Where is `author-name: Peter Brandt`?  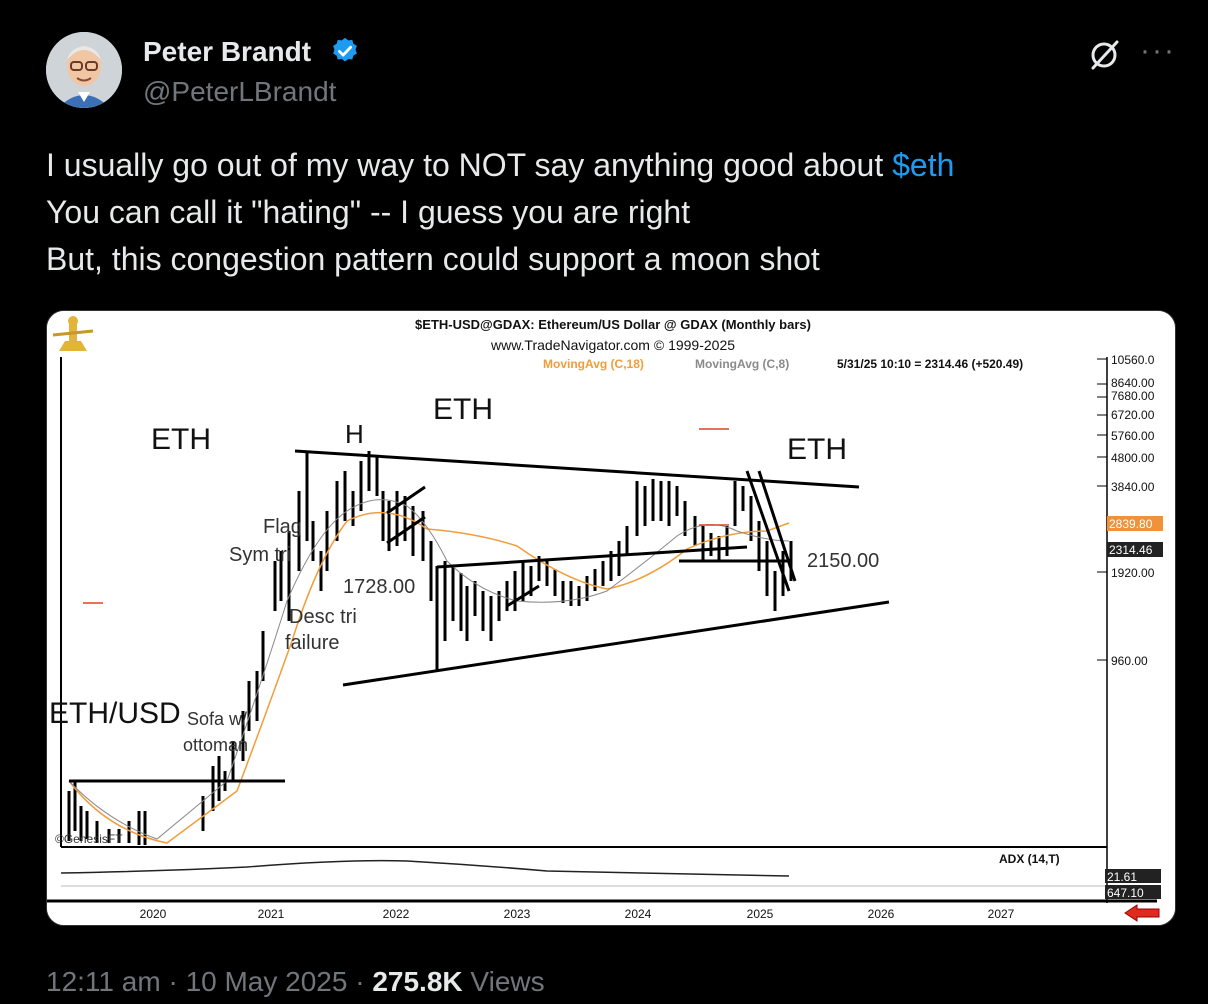
author-name: Peter Brandt is located at coordinates (227, 51).